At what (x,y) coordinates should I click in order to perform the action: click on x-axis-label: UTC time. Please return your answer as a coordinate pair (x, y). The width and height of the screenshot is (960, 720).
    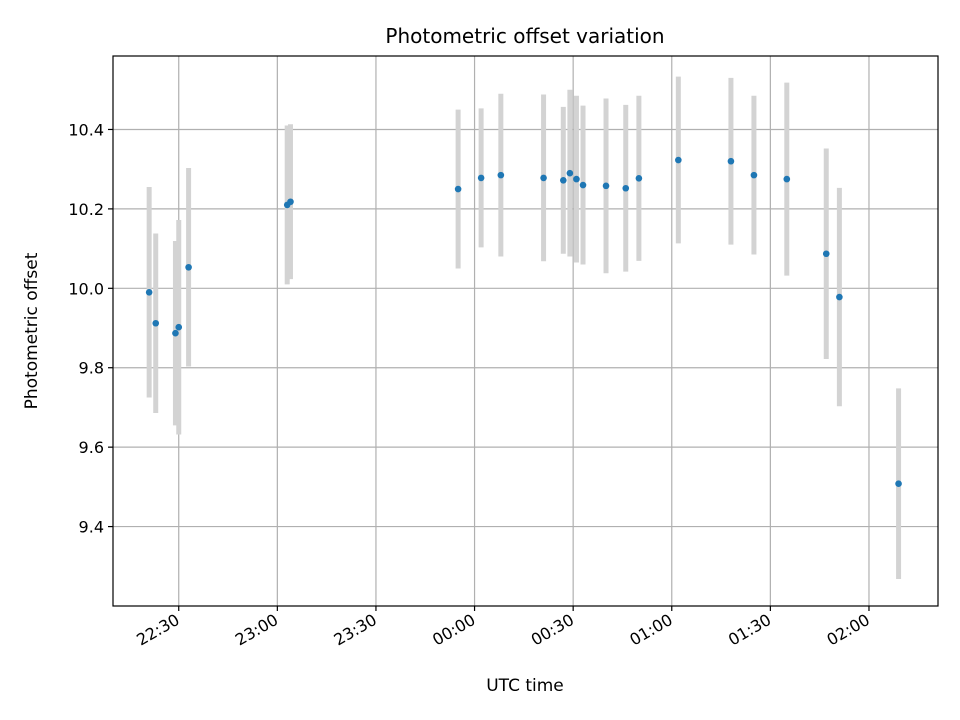
    Looking at the image, I should click on (525, 686).